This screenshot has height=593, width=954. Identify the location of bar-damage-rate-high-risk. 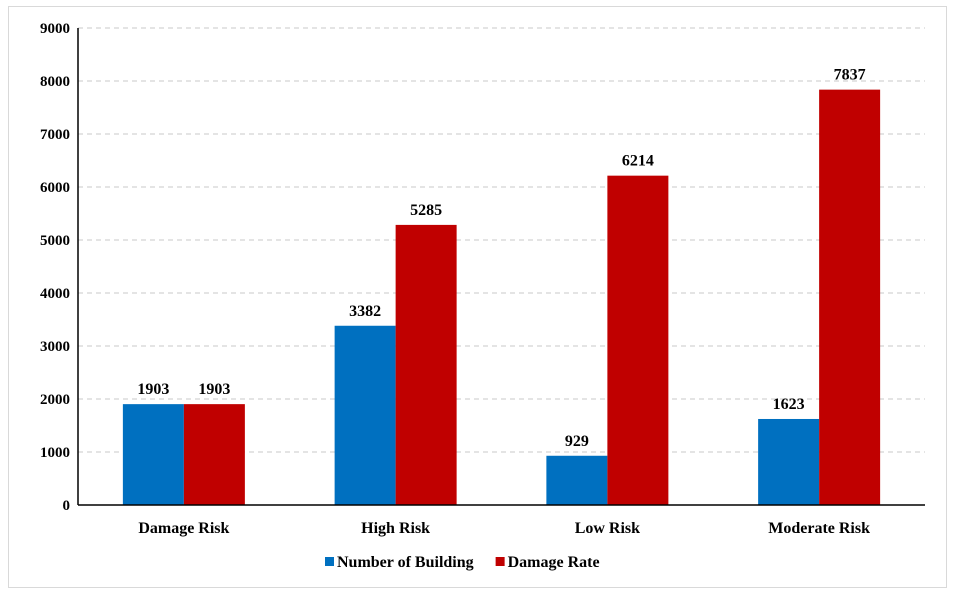
(426, 364).